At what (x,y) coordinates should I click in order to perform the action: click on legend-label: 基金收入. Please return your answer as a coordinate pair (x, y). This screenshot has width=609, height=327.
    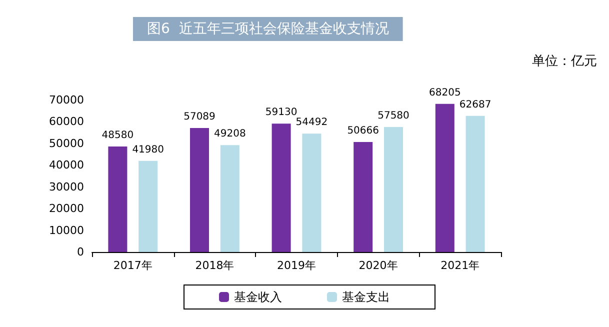
    Looking at the image, I should click on (258, 297).